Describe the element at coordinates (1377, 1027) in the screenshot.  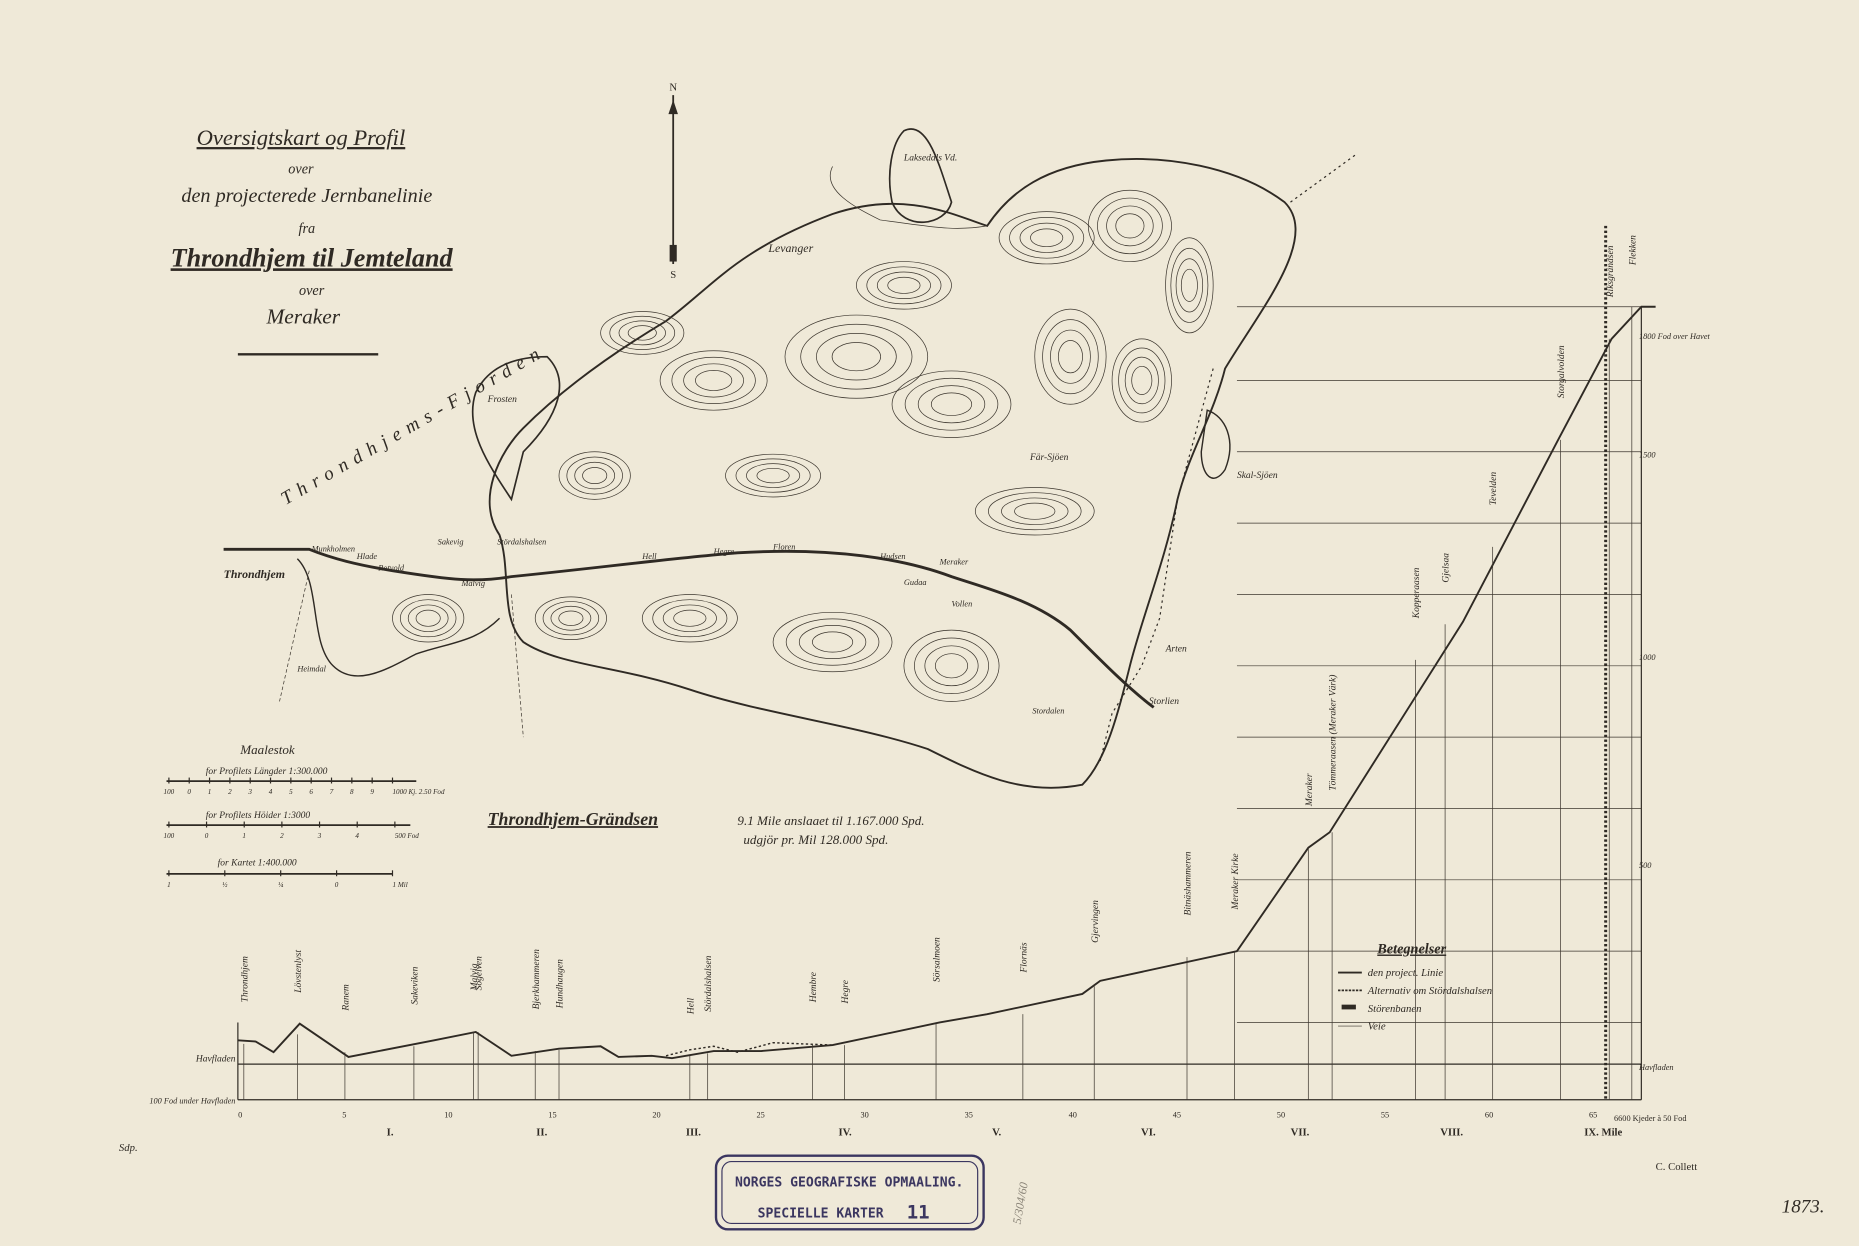
I see `legend-item: Veie` at that location.